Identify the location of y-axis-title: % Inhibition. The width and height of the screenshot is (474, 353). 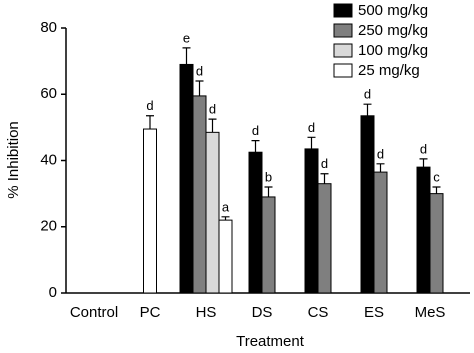
(13, 160).